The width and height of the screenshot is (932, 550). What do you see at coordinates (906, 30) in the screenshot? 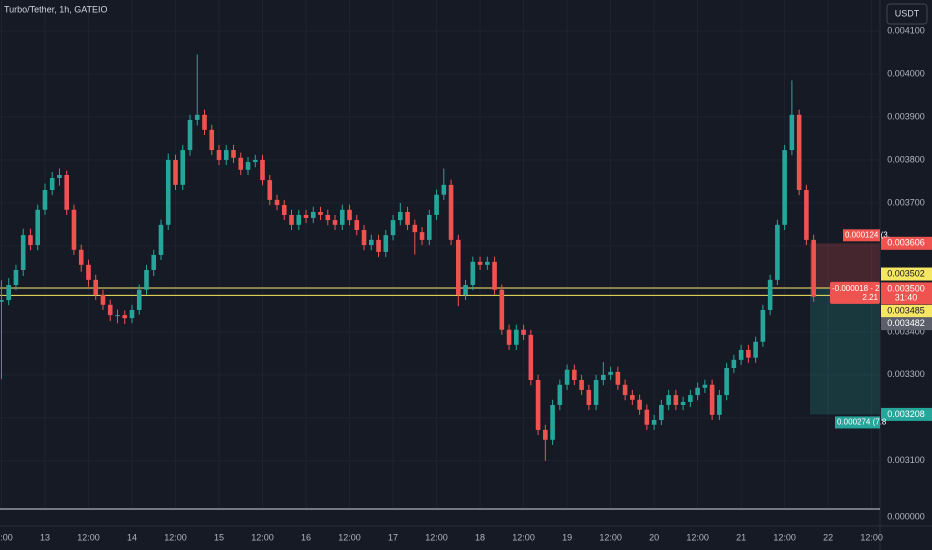
I see `y-tick-label: 0.004100` at bounding box center [906, 30].